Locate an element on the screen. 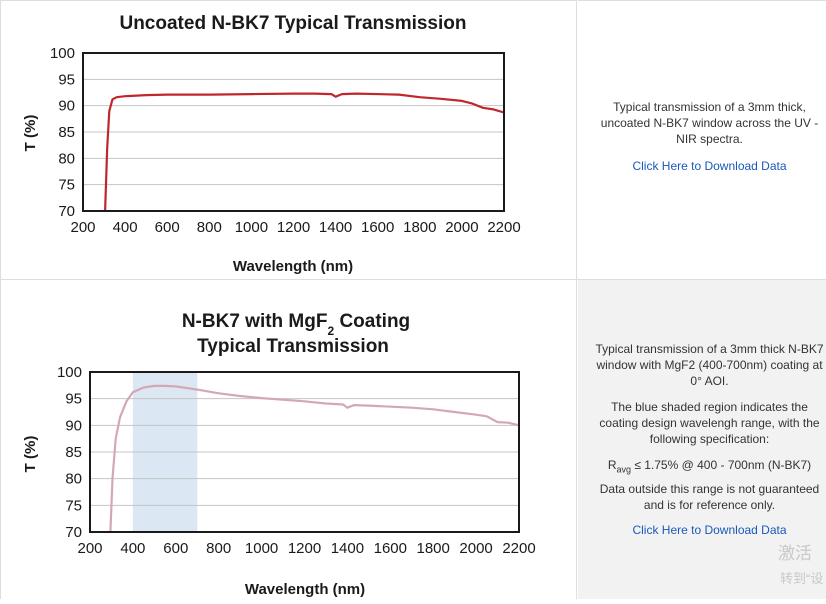 Image resolution: width=826 pixels, height=604 pixels. watermark-line-1: 激活 is located at coordinates (795, 553).